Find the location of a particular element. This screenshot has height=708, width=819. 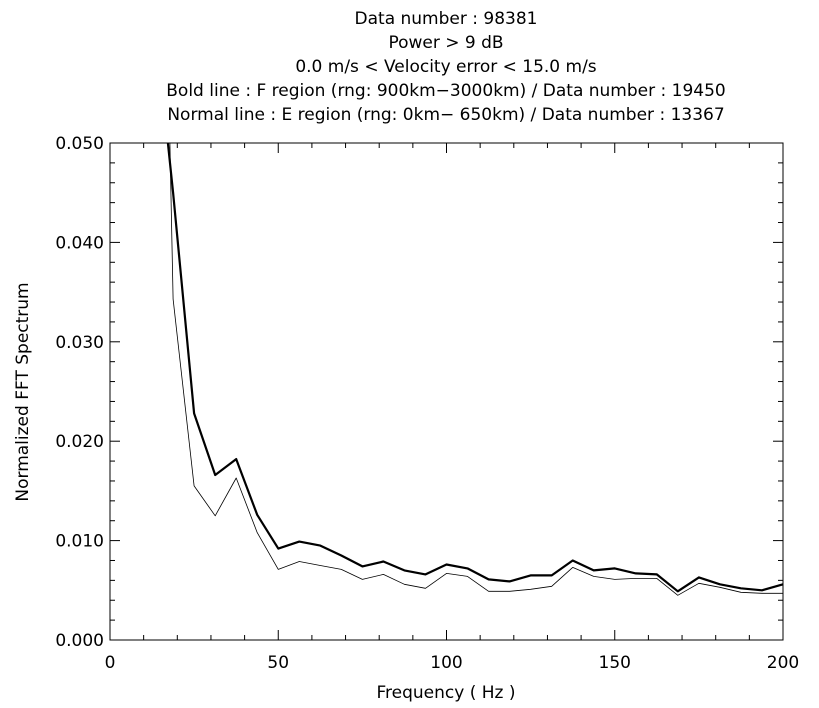

title-line-2: Power > 9 dB is located at coordinates (445, 43).